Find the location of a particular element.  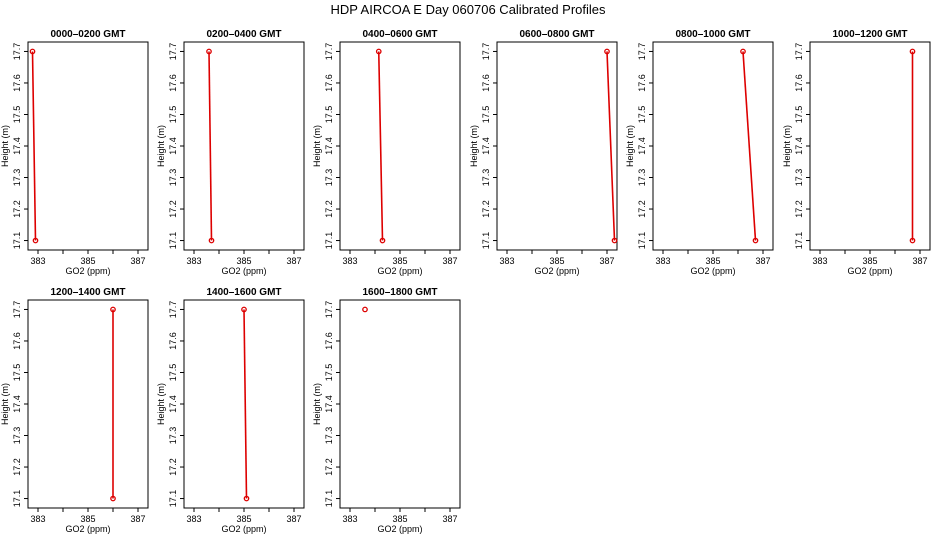

y-tick-label-0-17.4: 17.4 is located at coordinates (17, 146).